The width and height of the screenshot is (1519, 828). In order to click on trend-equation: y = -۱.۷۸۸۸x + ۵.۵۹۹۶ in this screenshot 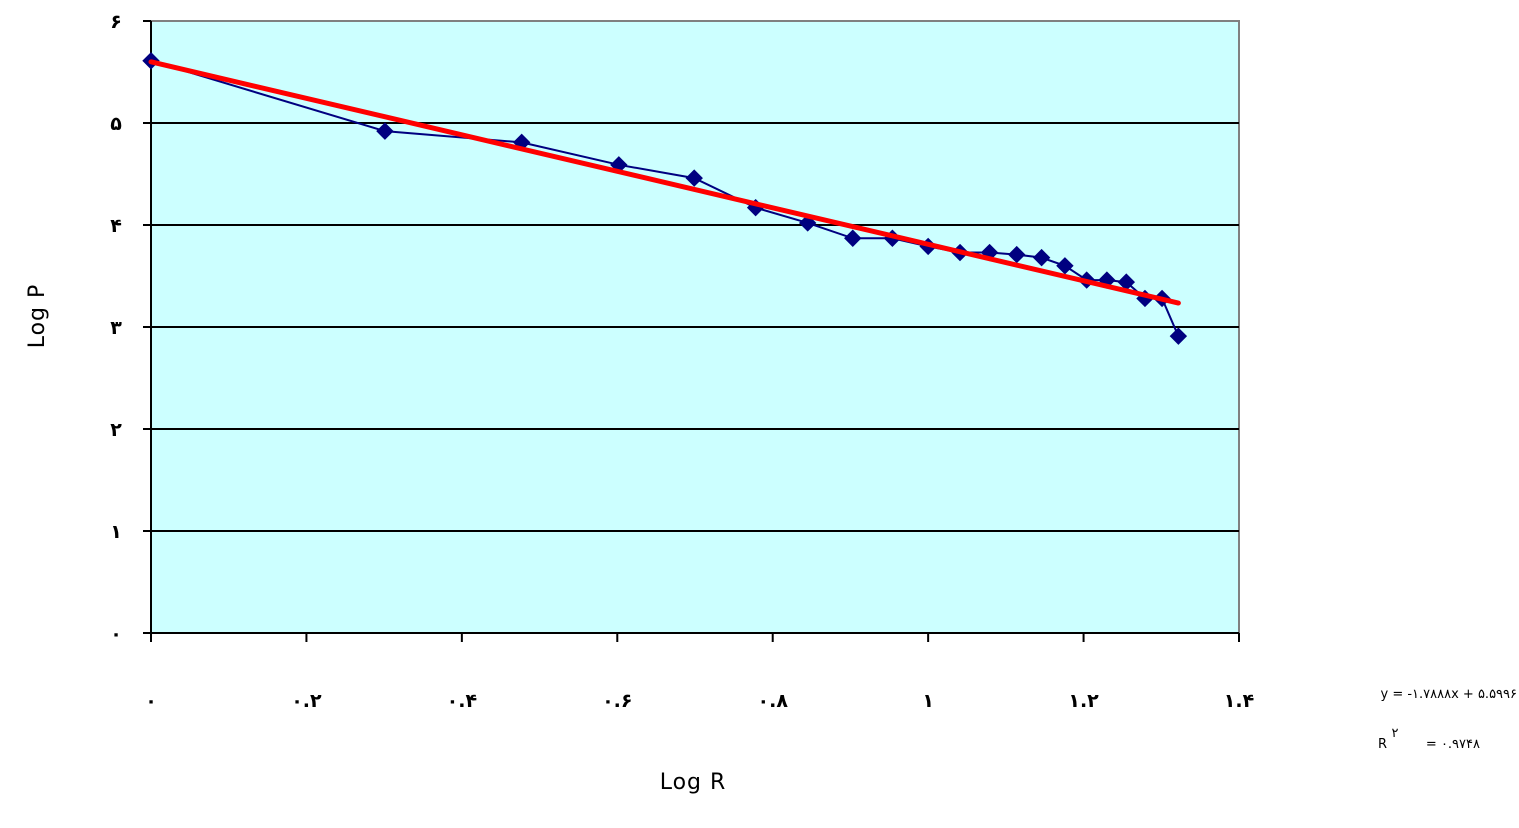, I will do `click(1449, 694)`.